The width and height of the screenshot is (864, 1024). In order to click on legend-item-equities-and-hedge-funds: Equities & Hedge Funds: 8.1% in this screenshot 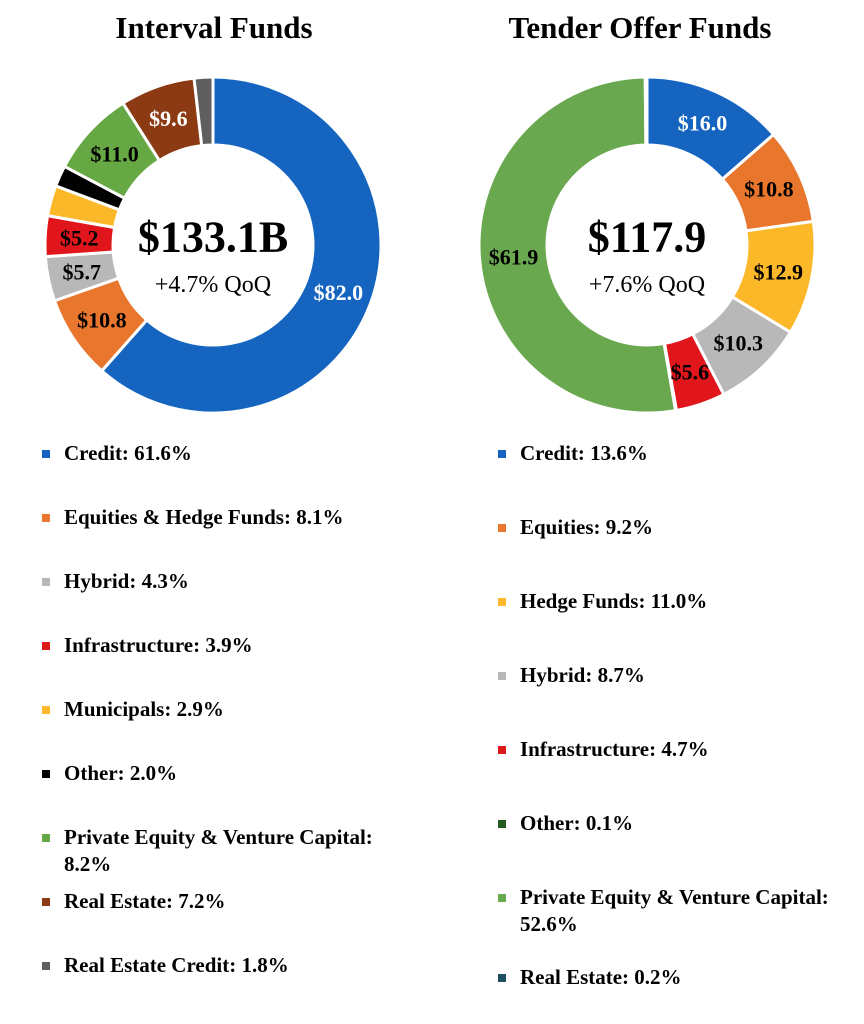, I will do `click(232, 517)`.